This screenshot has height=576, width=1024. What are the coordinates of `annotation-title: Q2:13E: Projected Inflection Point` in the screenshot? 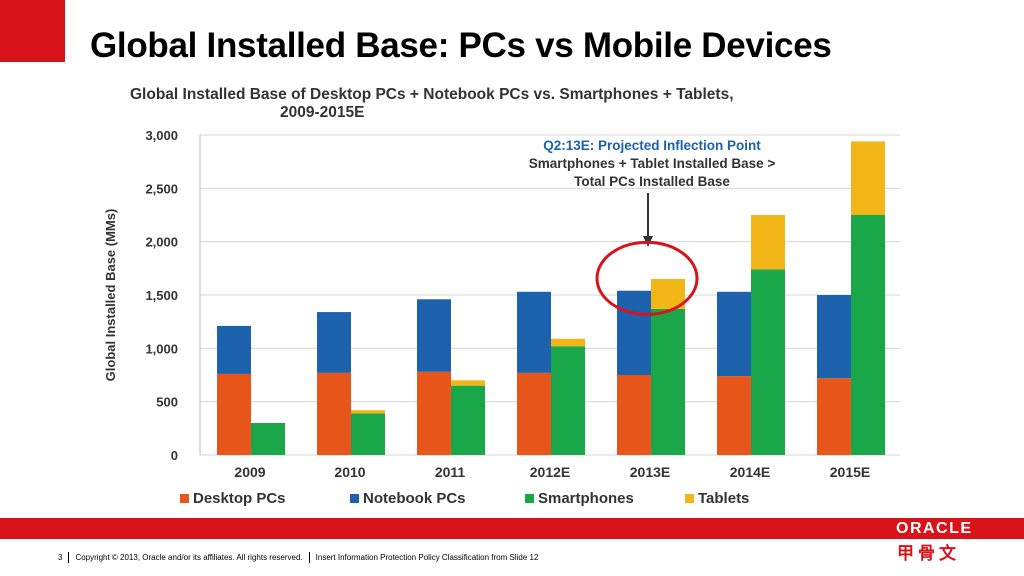 It's located at (652, 145).